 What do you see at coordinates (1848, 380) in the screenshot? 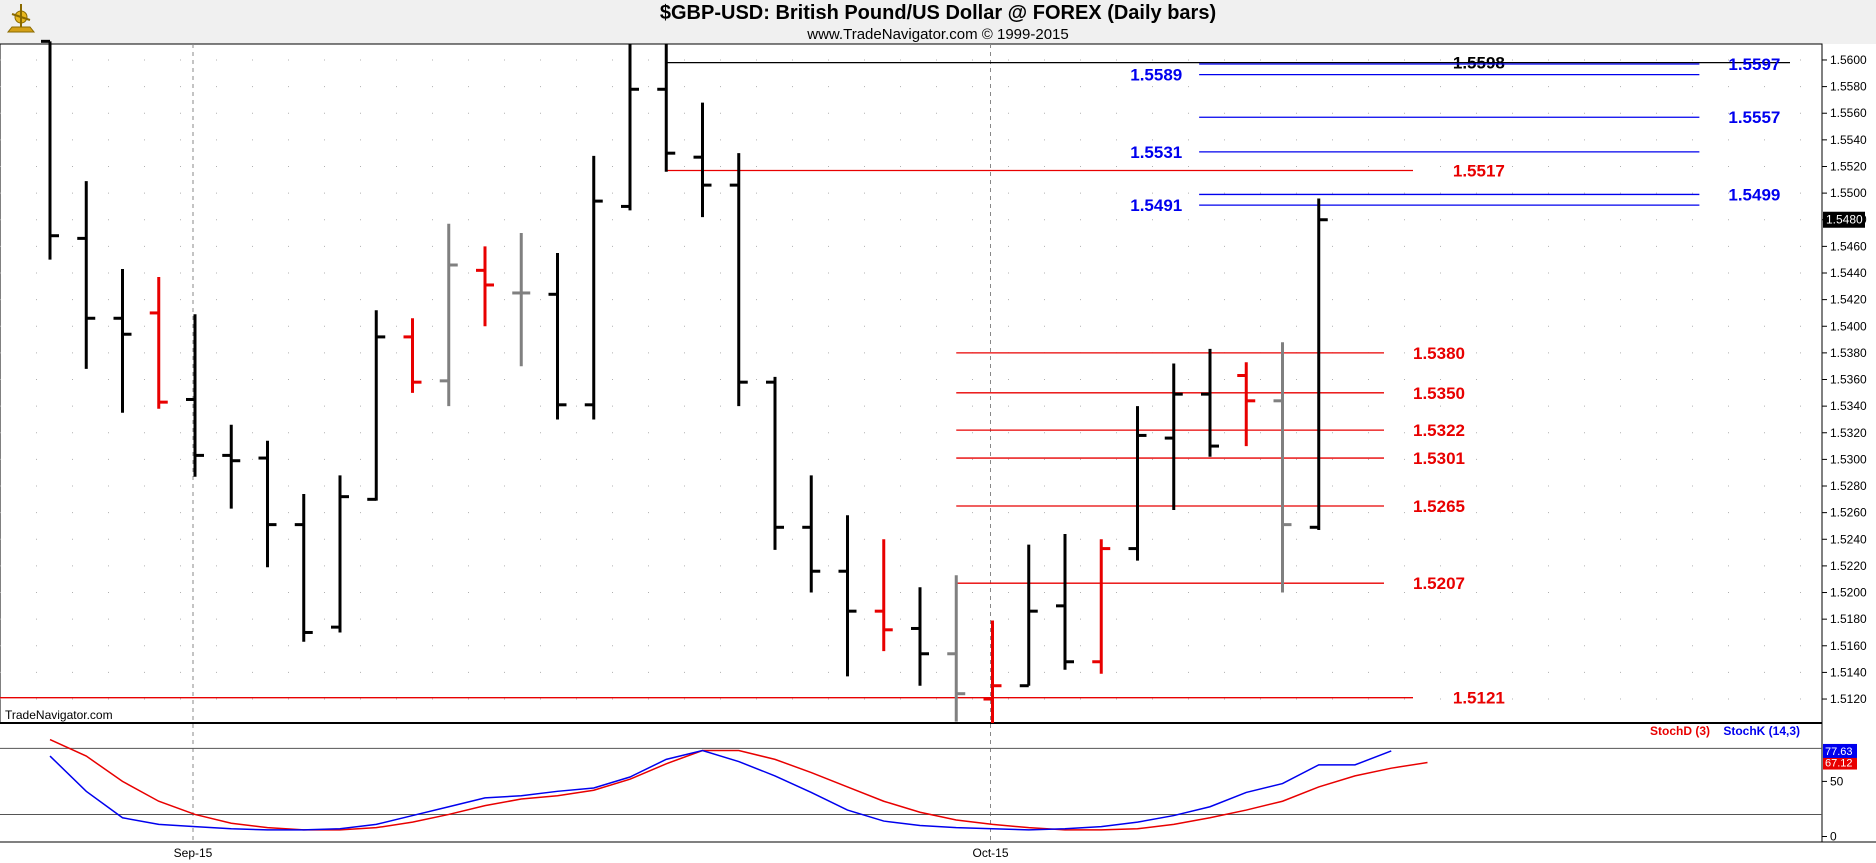
I see `y-tick-label: 1.5360` at bounding box center [1848, 380].